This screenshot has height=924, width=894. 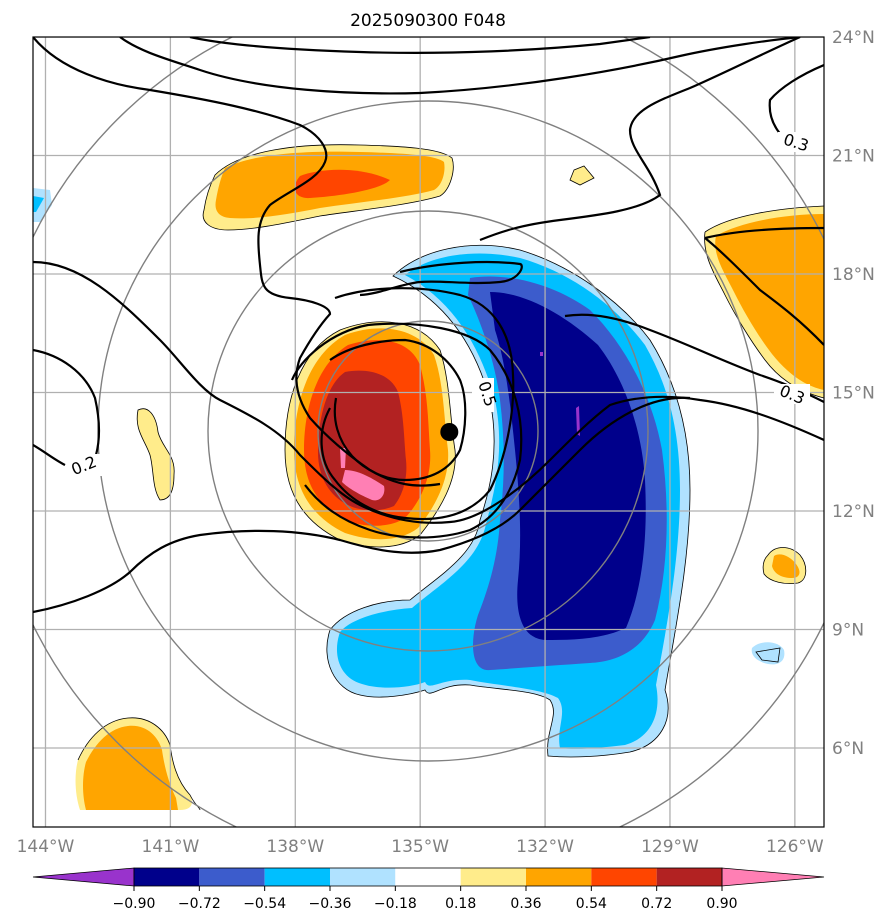 What do you see at coordinates (460, 904) in the screenshot?
I see `colorbar-tick-label: 0.18` at bounding box center [460, 904].